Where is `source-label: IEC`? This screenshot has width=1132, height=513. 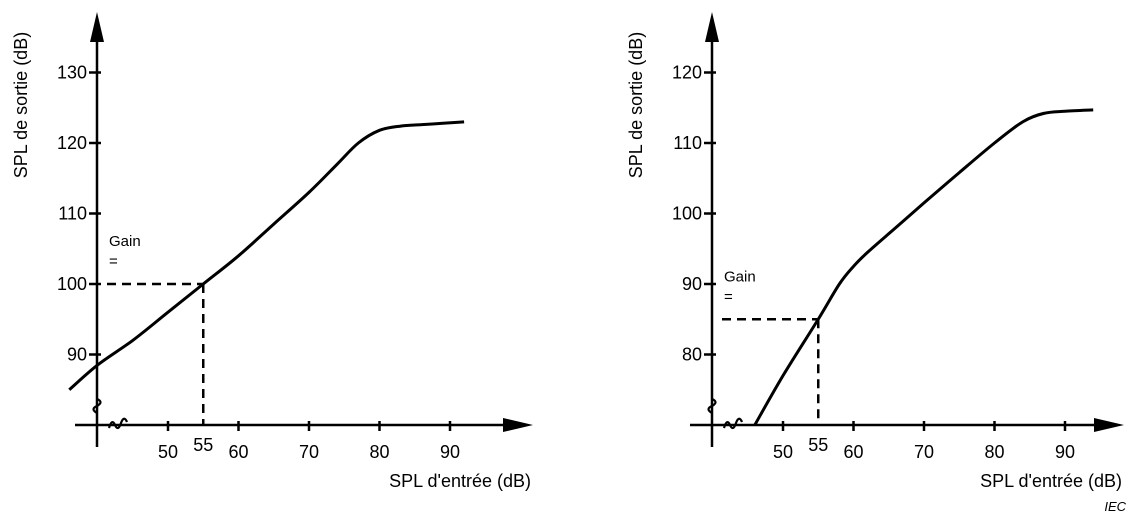 source-label: IEC is located at coordinates (1115, 506).